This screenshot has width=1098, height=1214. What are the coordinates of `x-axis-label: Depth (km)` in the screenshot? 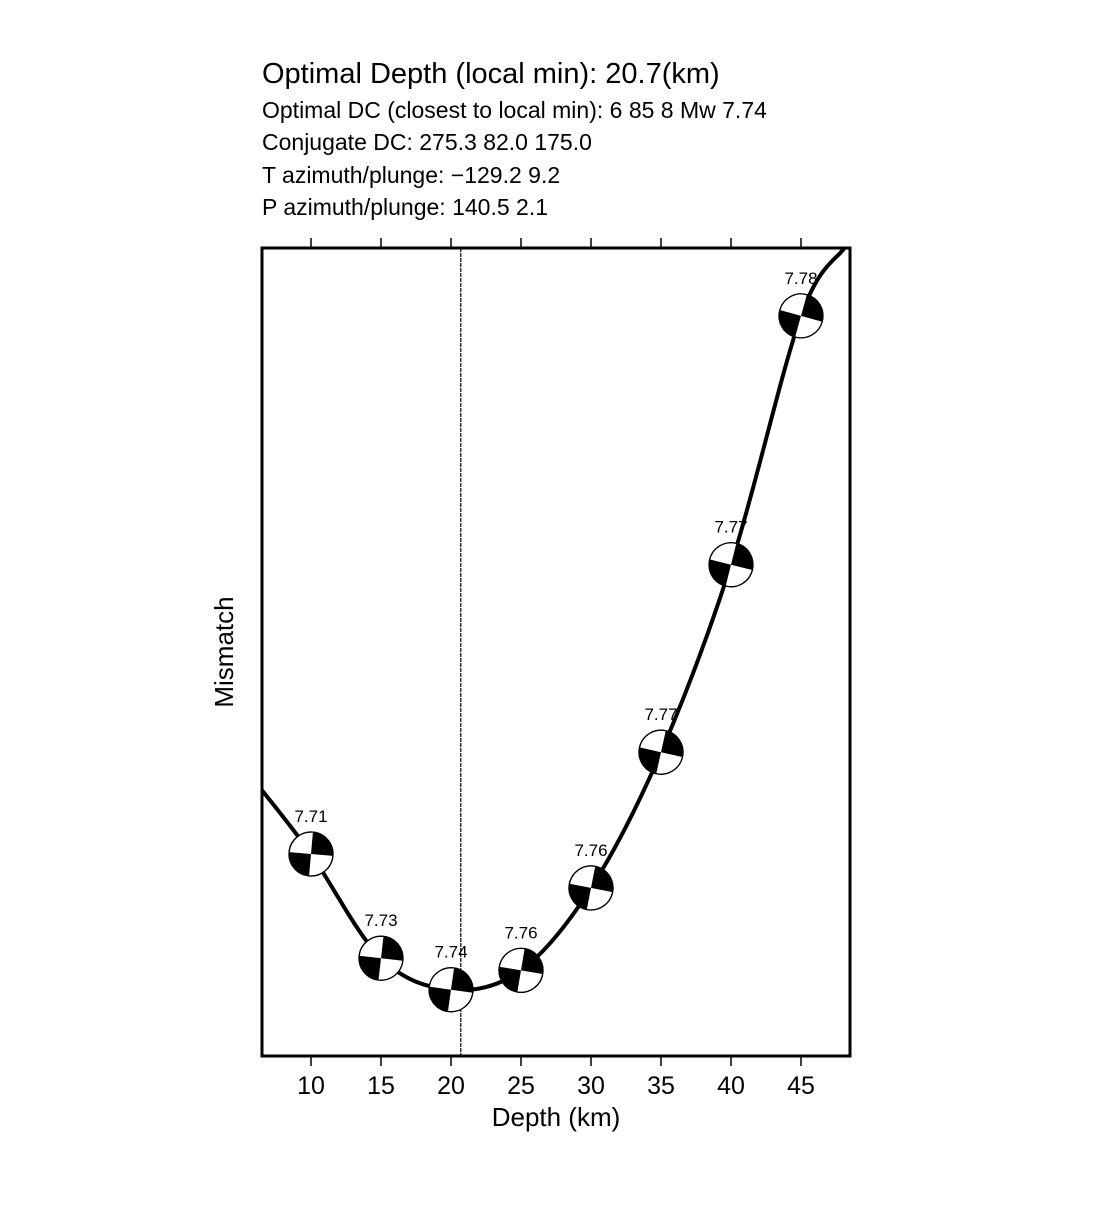 It's located at (556, 1117).